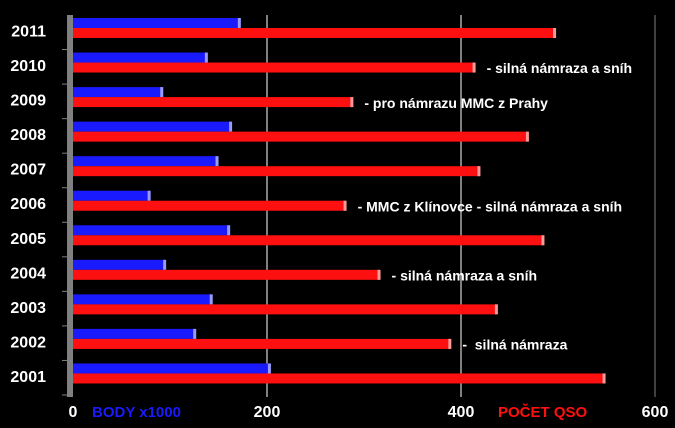  What do you see at coordinates (28, 31) in the screenshot?
I see `y-tick-label: 2011` at bounding box center [28, 31].